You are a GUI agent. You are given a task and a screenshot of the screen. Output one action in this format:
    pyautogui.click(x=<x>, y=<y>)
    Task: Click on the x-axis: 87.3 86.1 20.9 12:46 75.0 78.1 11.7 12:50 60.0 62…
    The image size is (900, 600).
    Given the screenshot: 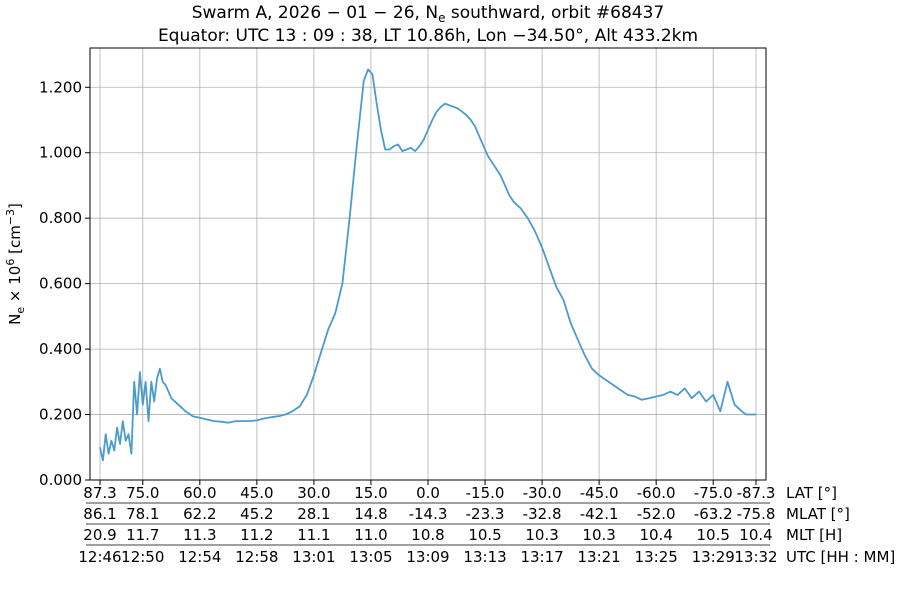 What is the action you would take?
    pyautogui.click(x=486, y=523)
    